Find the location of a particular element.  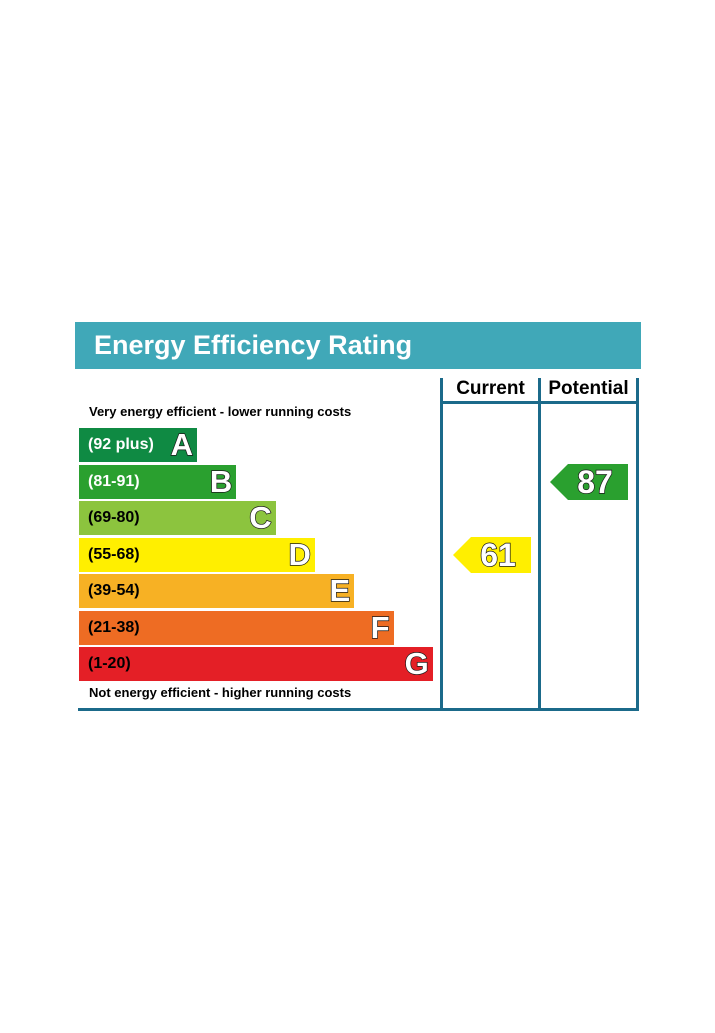

current-rating-arrow: 61 is located at coordinates (493, 554).